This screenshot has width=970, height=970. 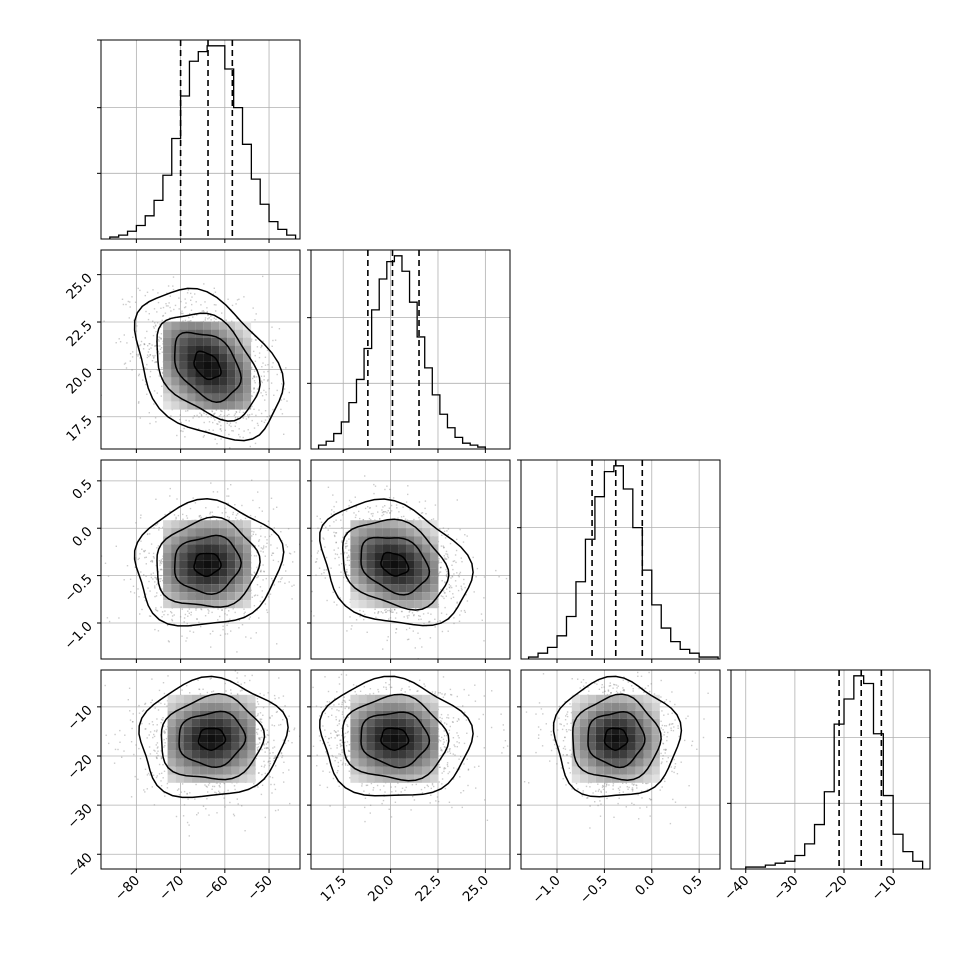 I want to click on y-tick-label: −40, so click(x=79, y=865).